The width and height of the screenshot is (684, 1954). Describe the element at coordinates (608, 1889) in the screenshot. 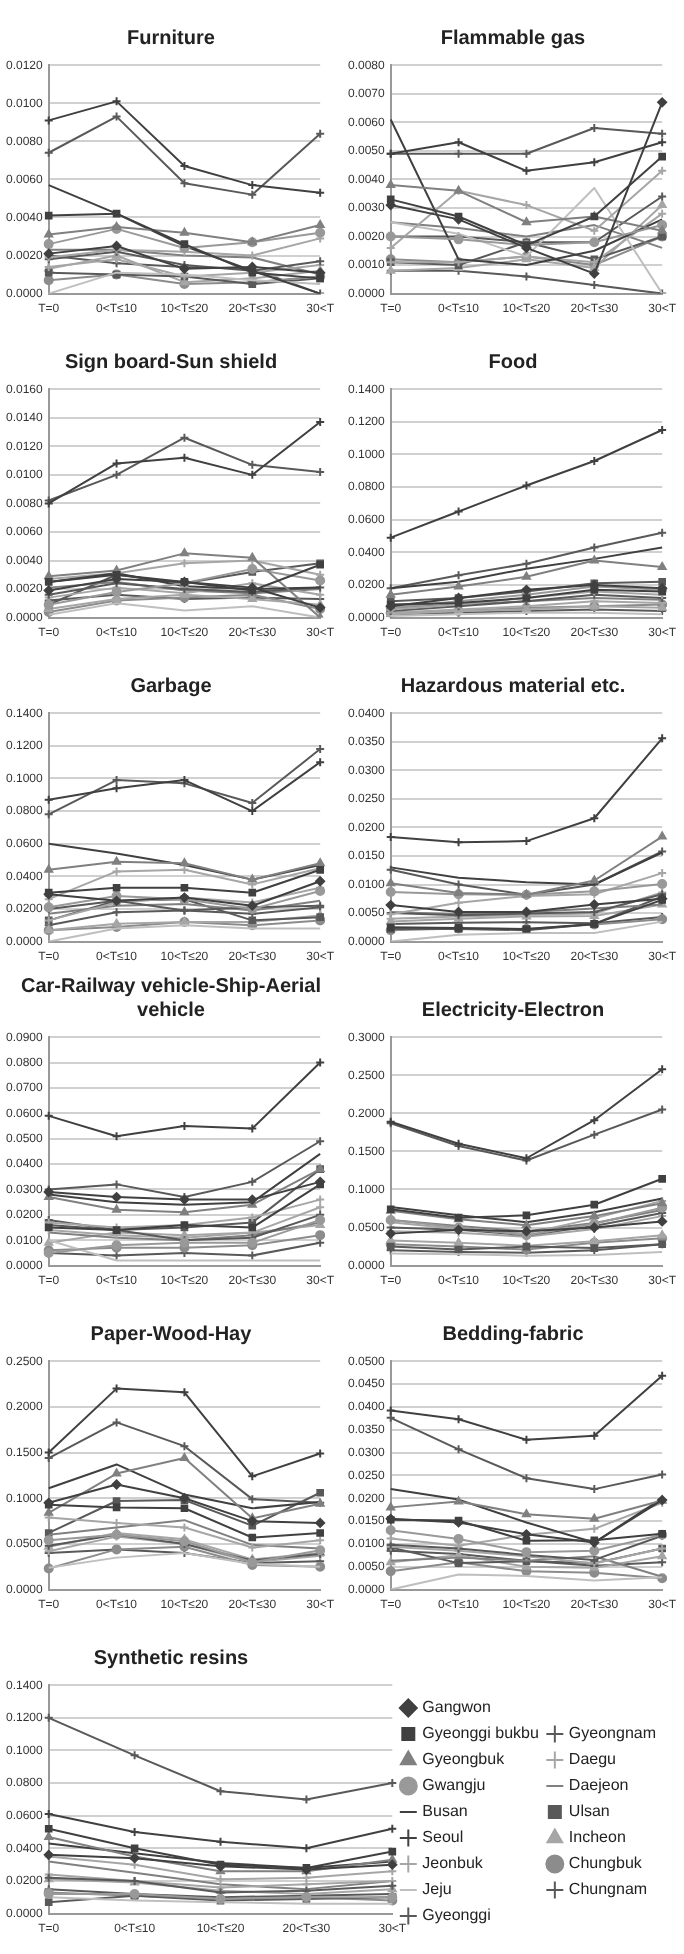

I see `legend-label: Chungnam` at that location.